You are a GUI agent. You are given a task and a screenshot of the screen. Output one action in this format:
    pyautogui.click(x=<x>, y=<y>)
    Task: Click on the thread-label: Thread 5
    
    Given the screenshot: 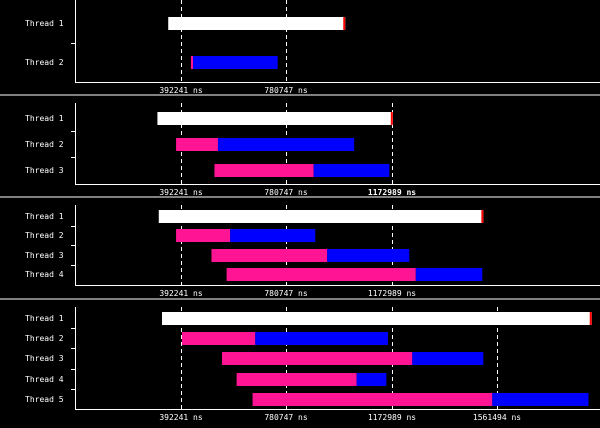 What is the action you would take?
    pyautogui.click(x=44, y=399)
    